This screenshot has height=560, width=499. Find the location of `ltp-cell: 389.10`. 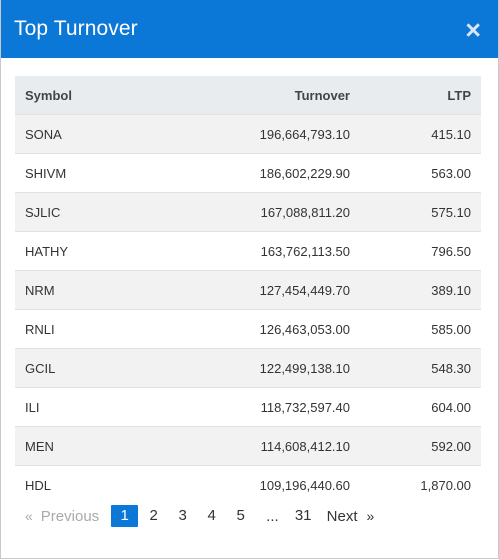

ltp-cell: 389.10 is located at coordinates (420, 290).